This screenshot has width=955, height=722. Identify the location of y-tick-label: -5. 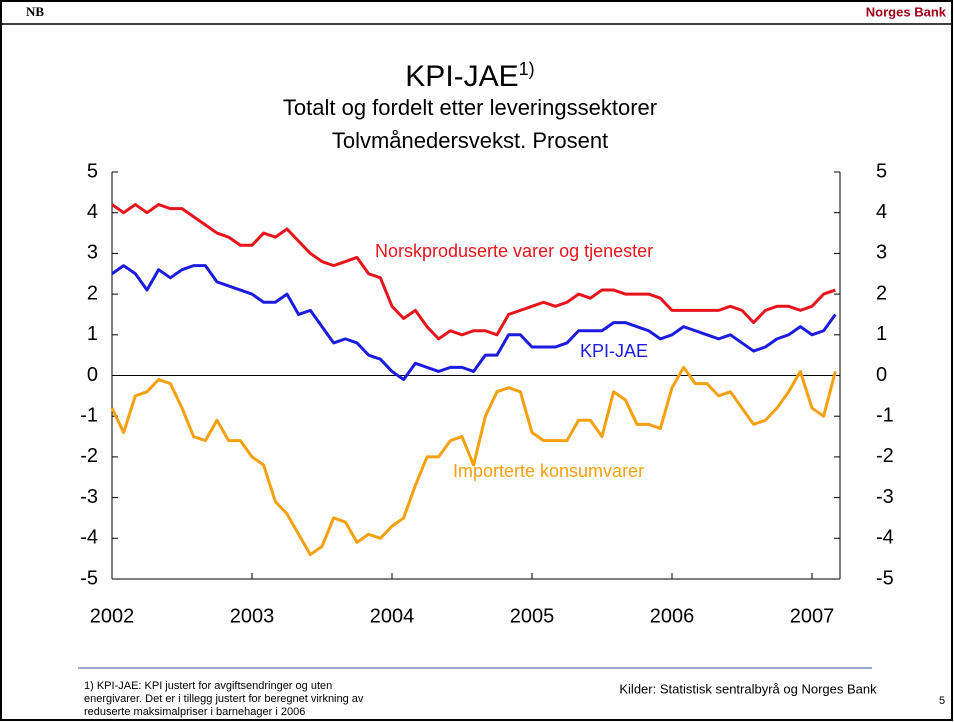
(89, 578).